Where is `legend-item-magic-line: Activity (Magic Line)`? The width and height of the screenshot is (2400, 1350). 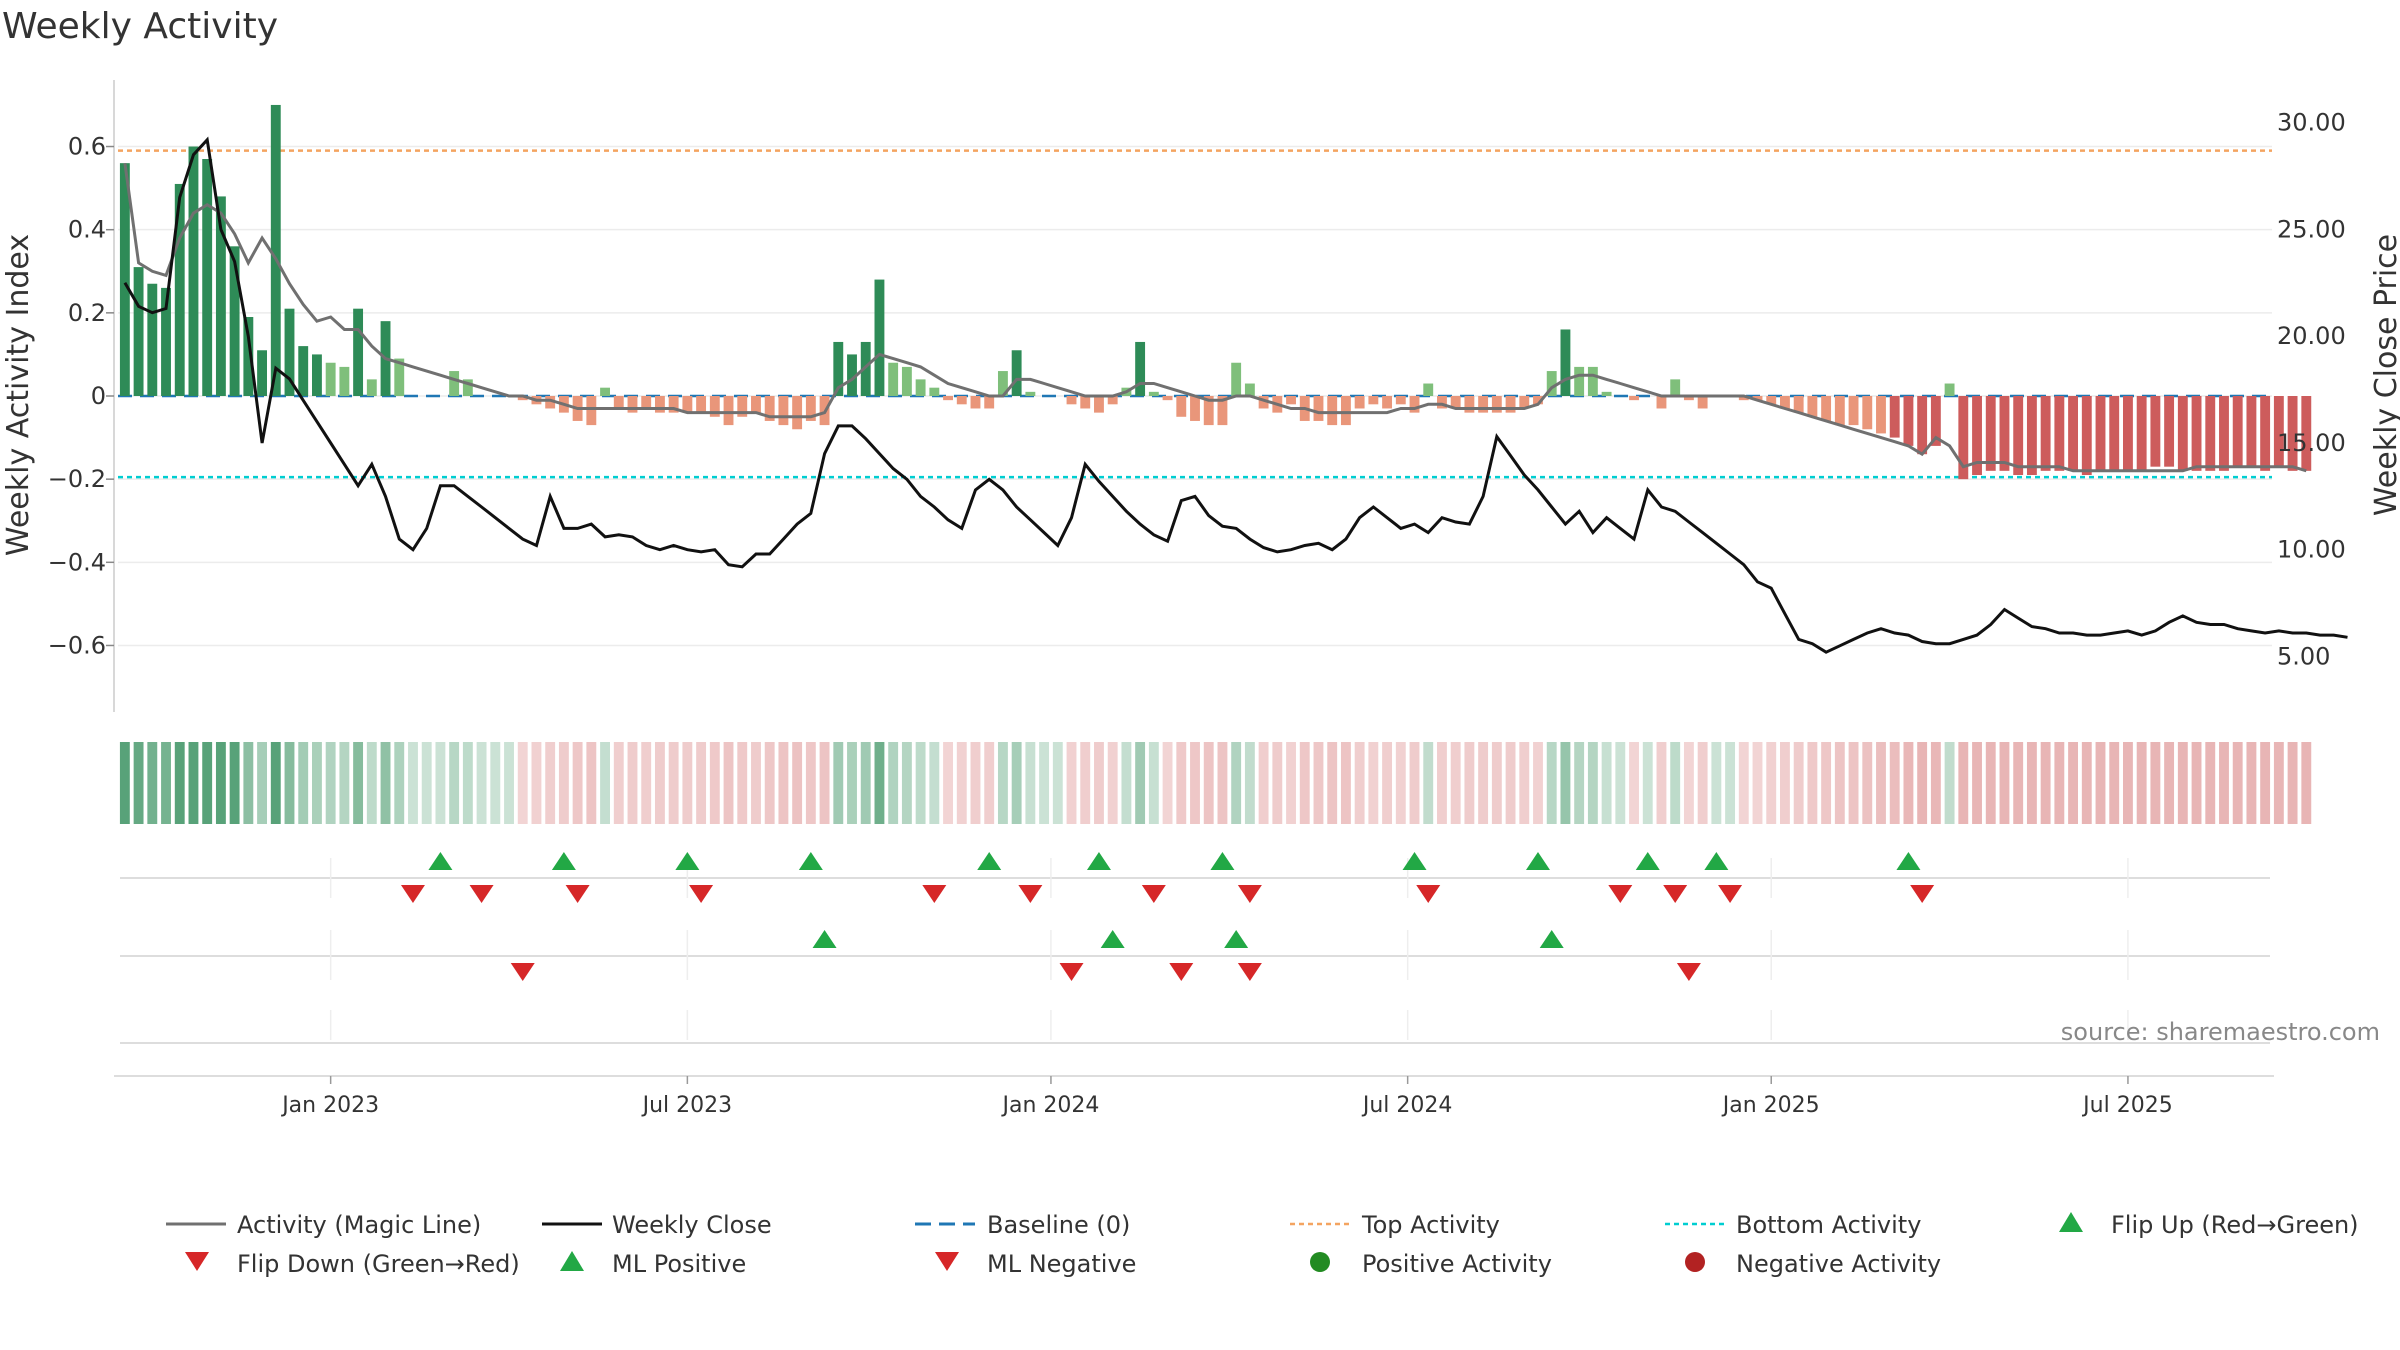
legend-item-magic-line: Activity (Magic Line) is located at coordinates (323, 1225).